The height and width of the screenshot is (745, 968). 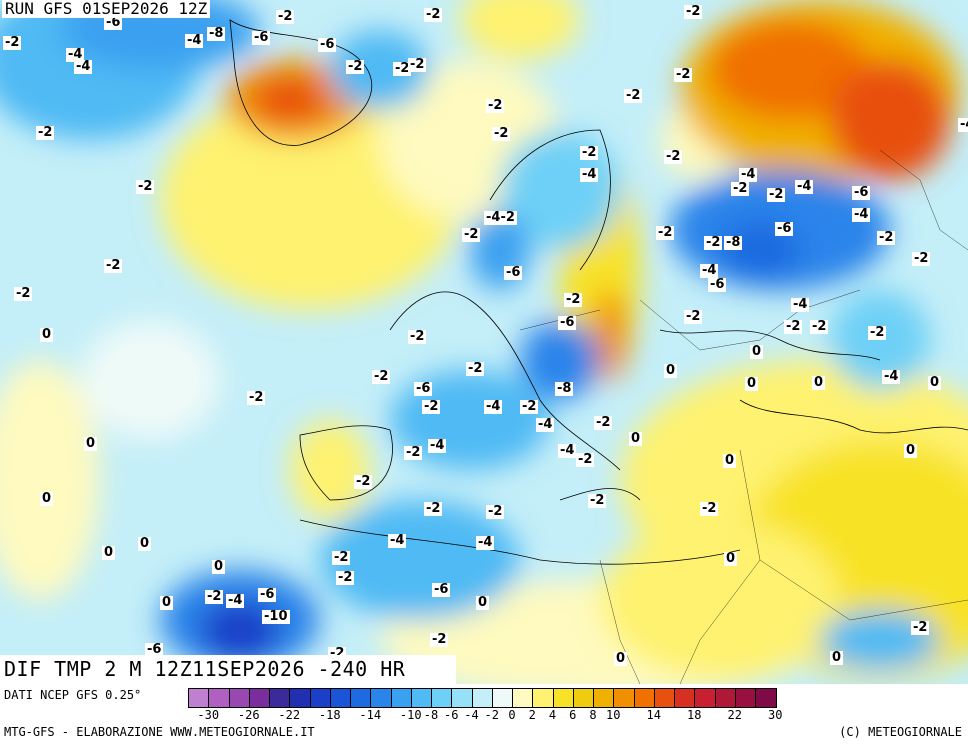 I want to click on legend-tick-label: -30, so click(x=208, y=715).